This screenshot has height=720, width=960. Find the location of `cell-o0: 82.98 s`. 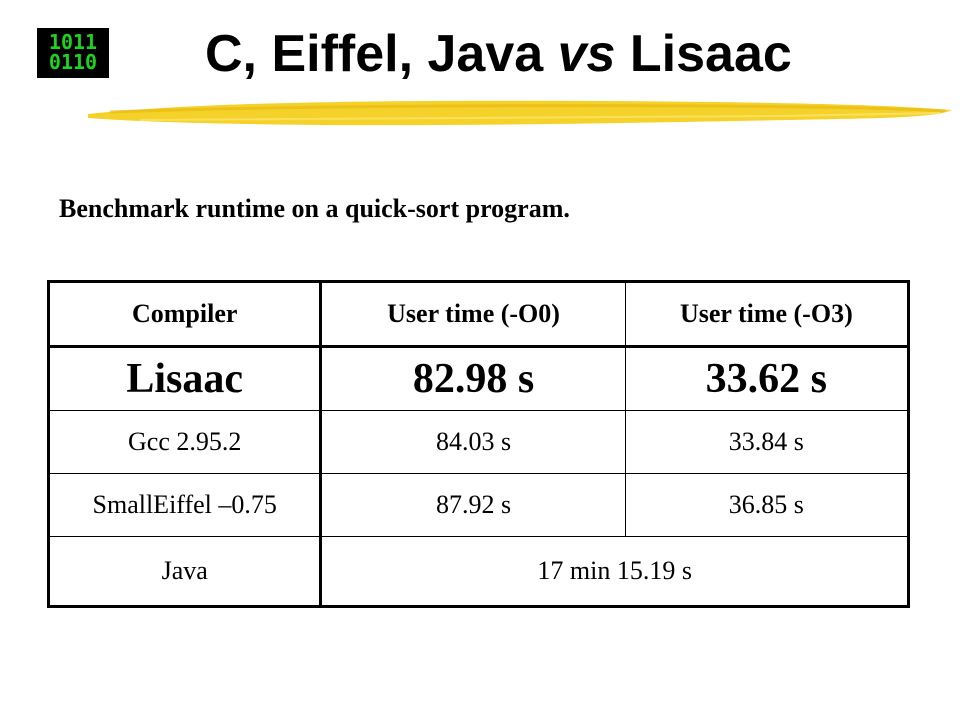

cell-o0: 82.98 s is located at coordinates (473, 378).